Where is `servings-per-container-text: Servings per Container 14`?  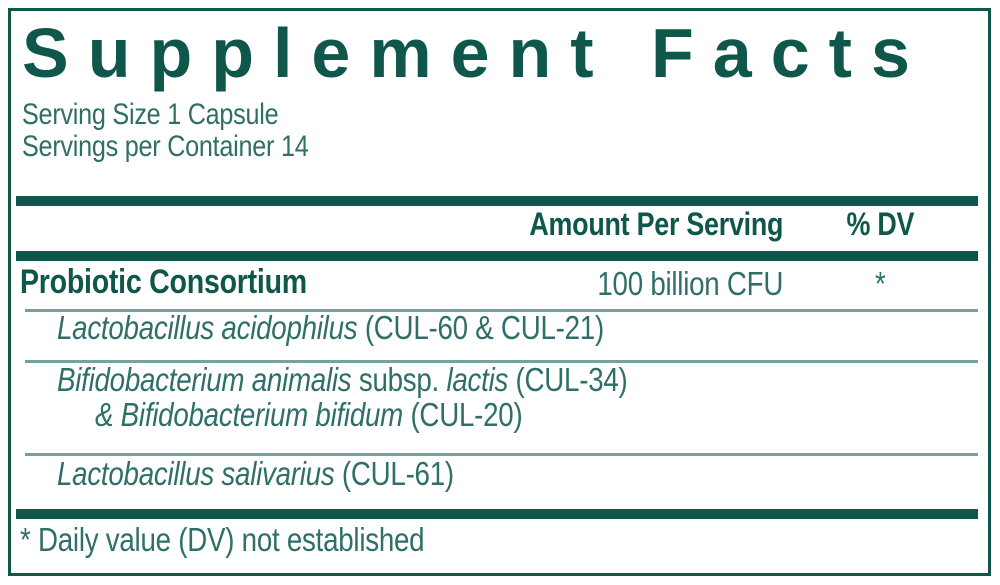
servings-per-container-text: Servings per Container 14 is located at coordinates (165, 146).